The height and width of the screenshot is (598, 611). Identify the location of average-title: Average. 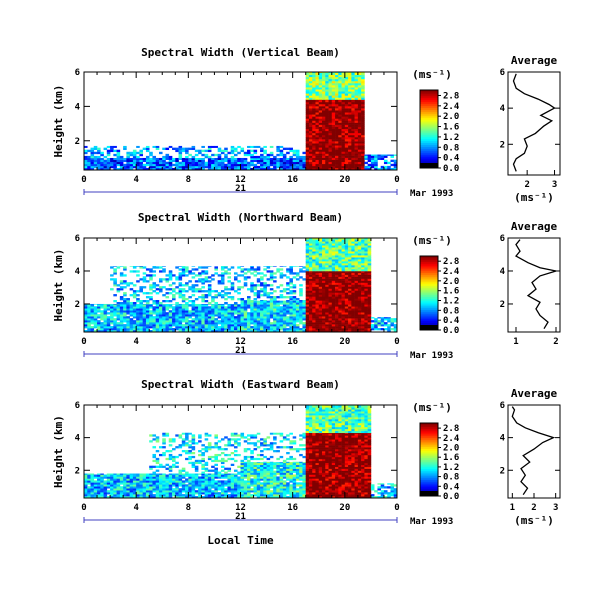
(534, 60).